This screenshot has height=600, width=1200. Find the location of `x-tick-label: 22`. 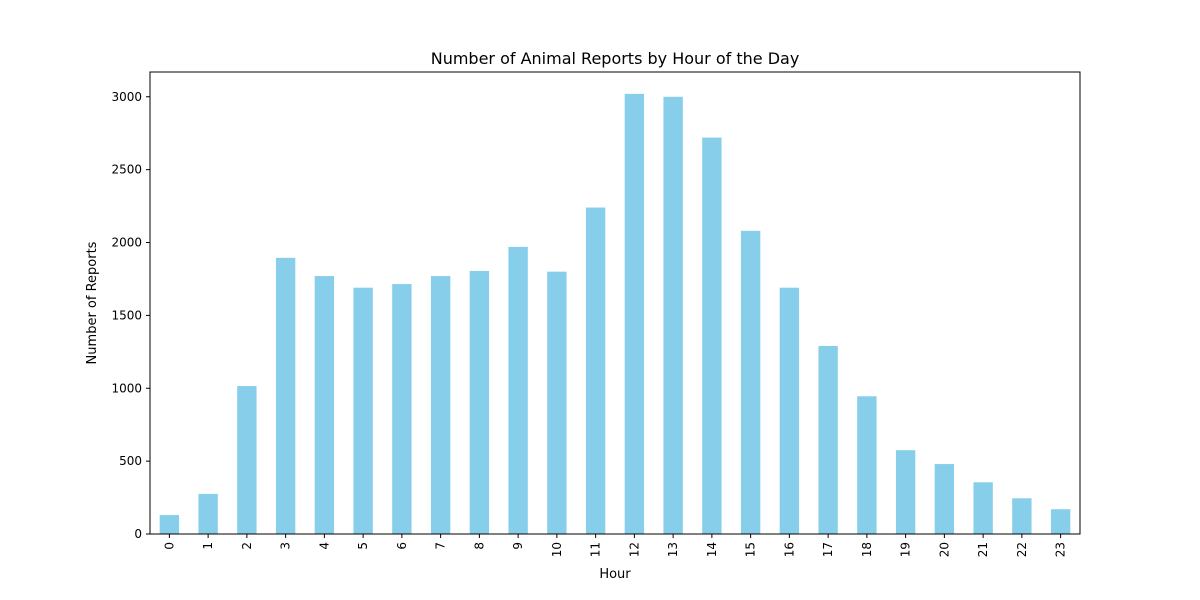

x-tick-label: 22 is located at coordinates (1022, 549).